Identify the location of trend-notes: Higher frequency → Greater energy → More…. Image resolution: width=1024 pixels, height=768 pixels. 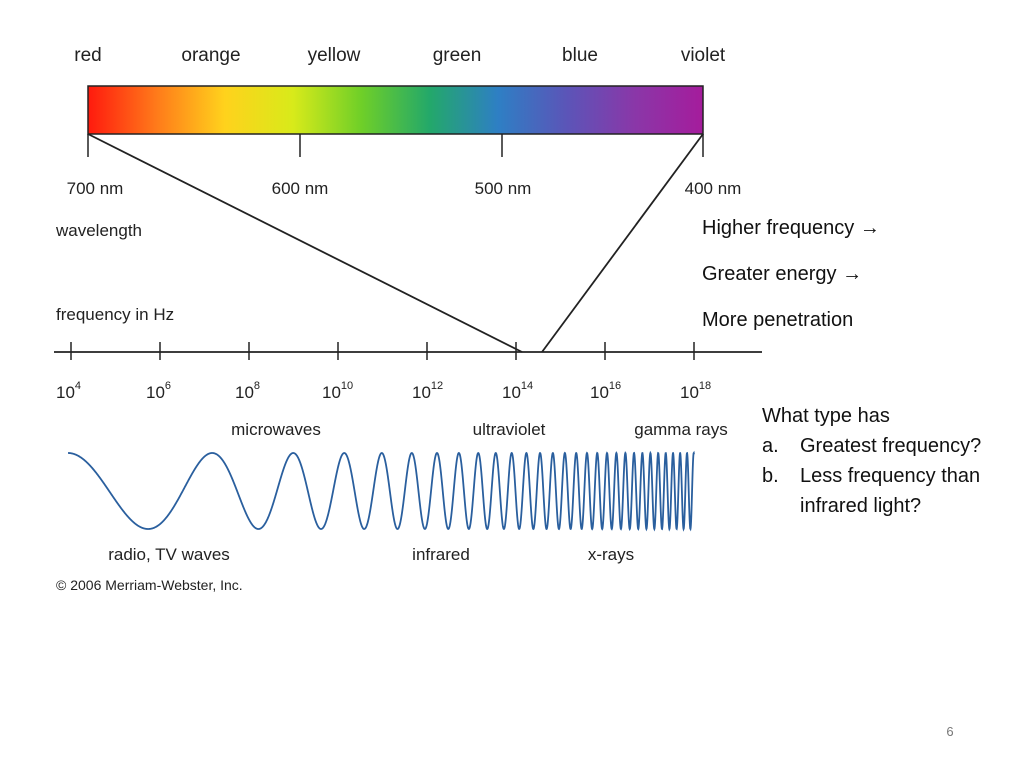
(852, 274).